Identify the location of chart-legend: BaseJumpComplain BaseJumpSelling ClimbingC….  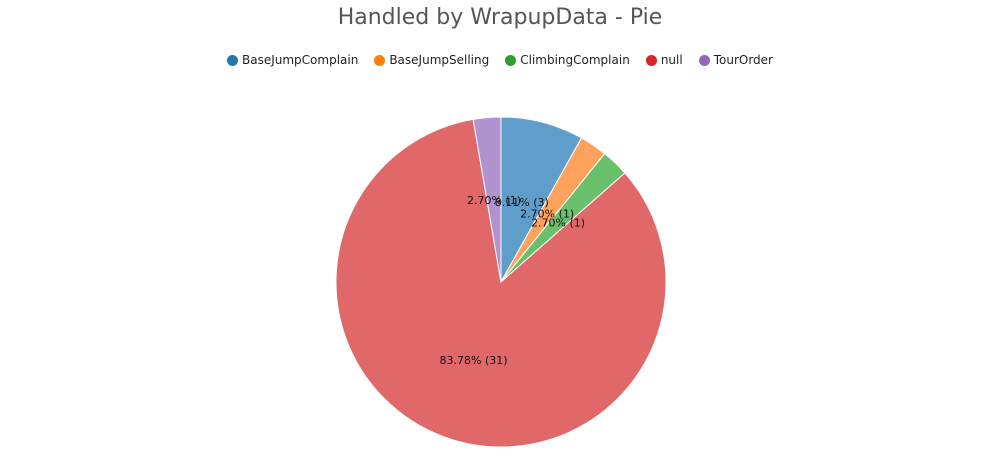
(500, 60).